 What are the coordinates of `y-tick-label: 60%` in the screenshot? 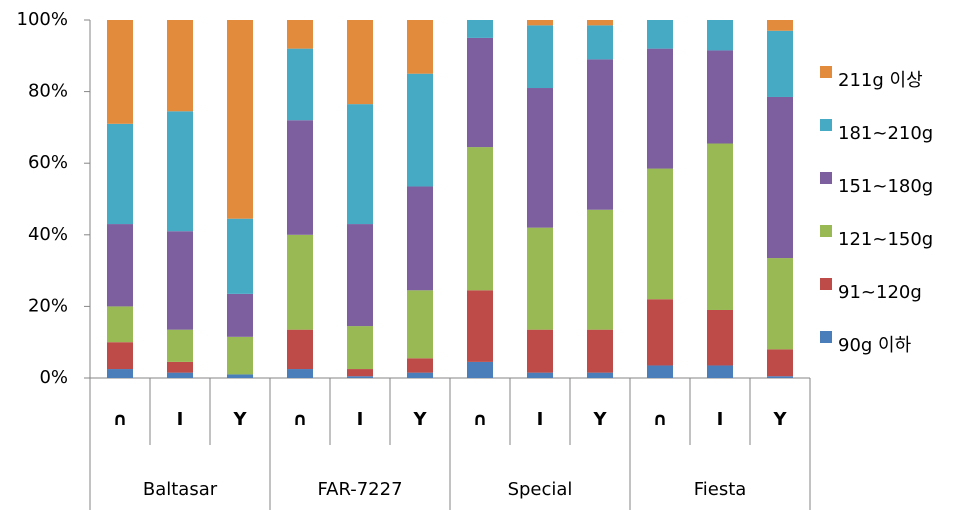 It's located at (48, 162).